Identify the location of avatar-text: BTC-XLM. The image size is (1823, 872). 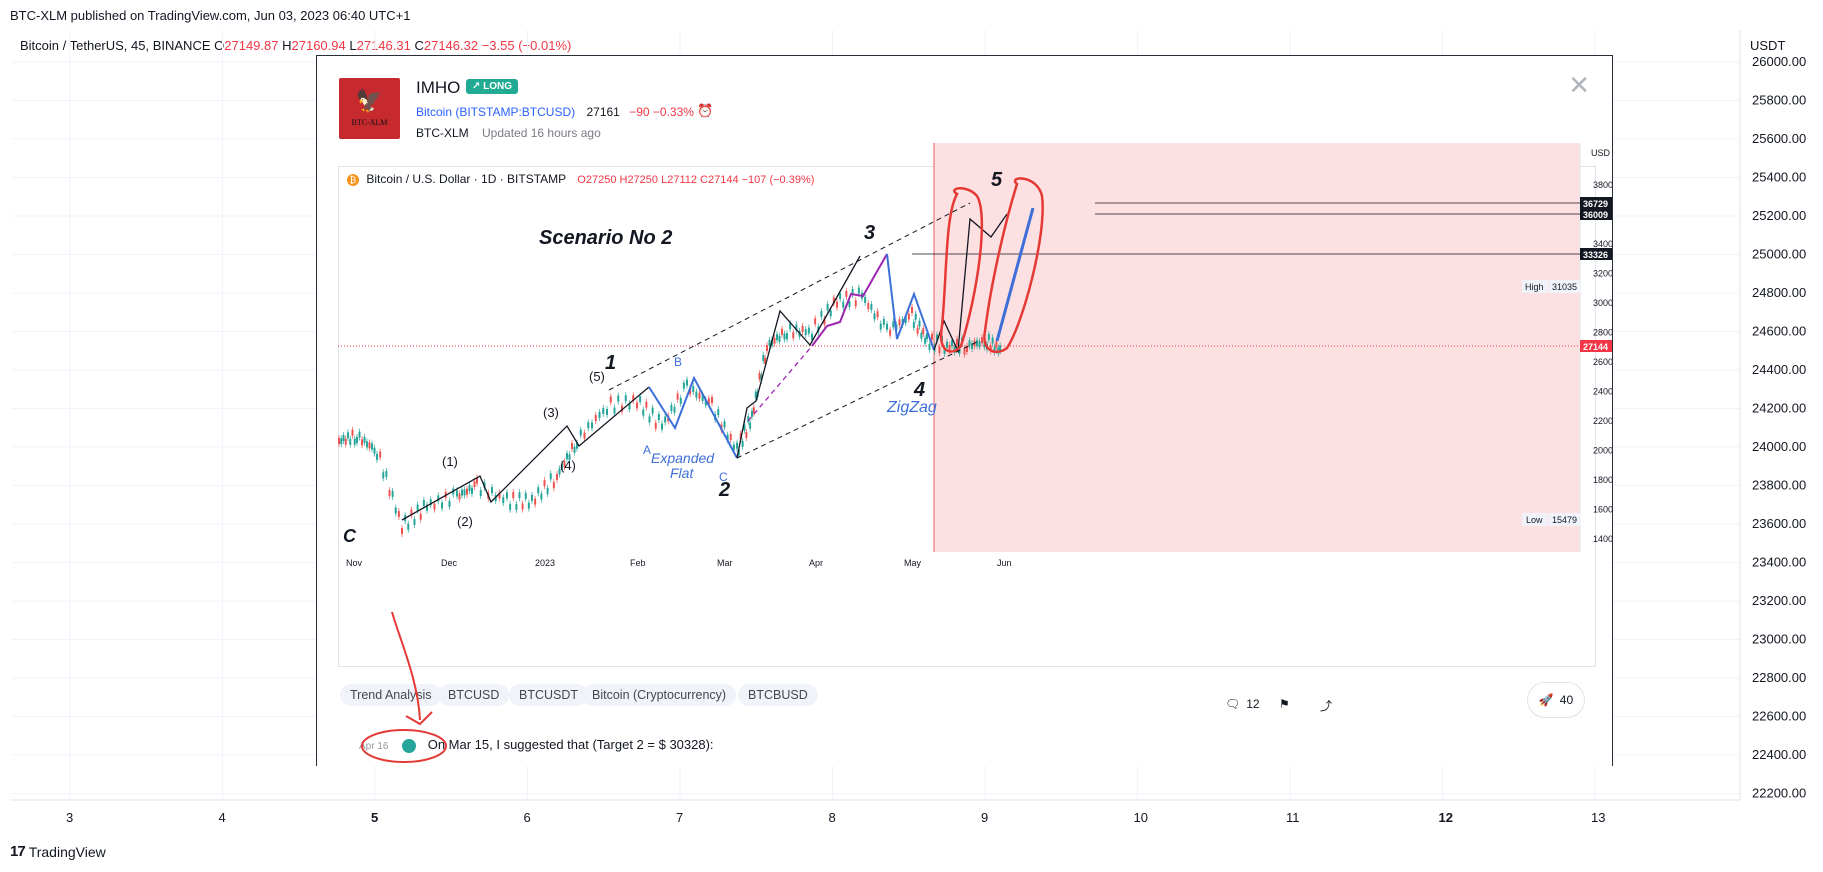
(369, 122).